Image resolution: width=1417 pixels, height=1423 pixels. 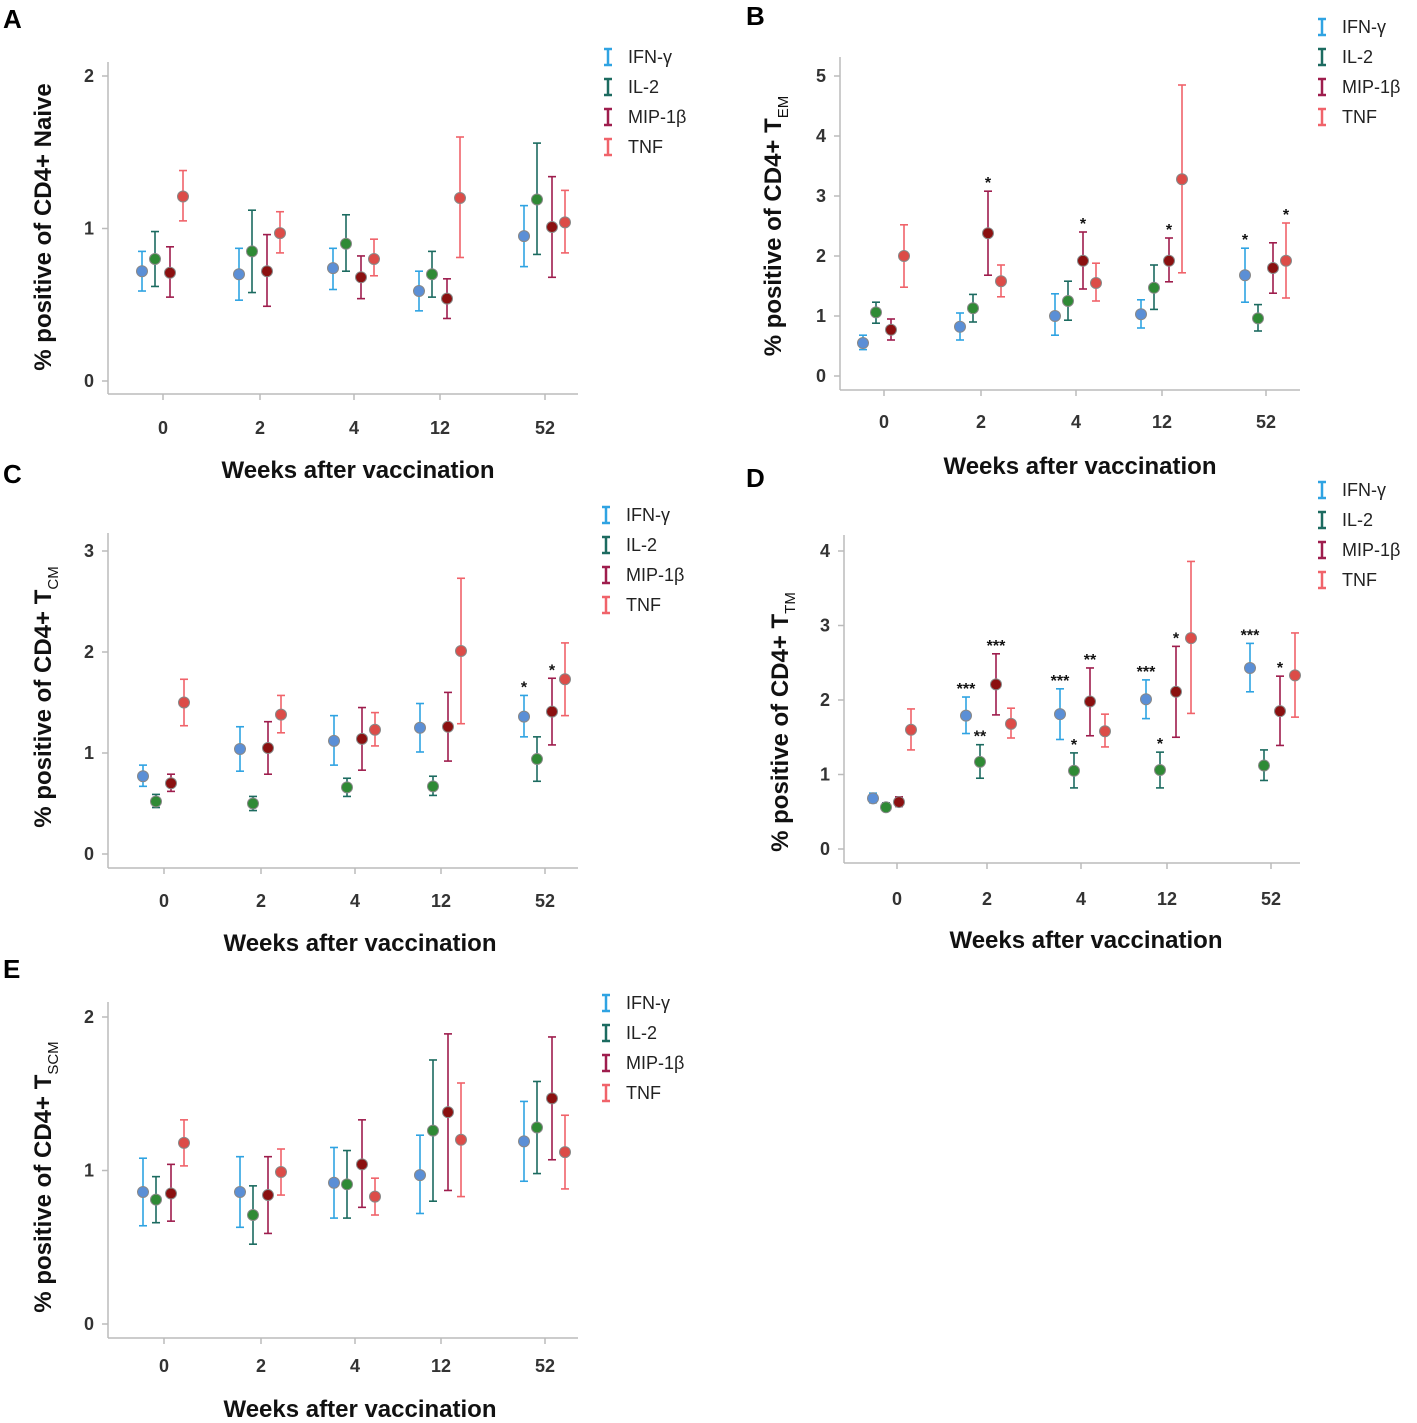 What do you see at coordinates (1266, 422) in the screenshot?
I see `x-tick-label: 52` at bounding box center [1266, 422].